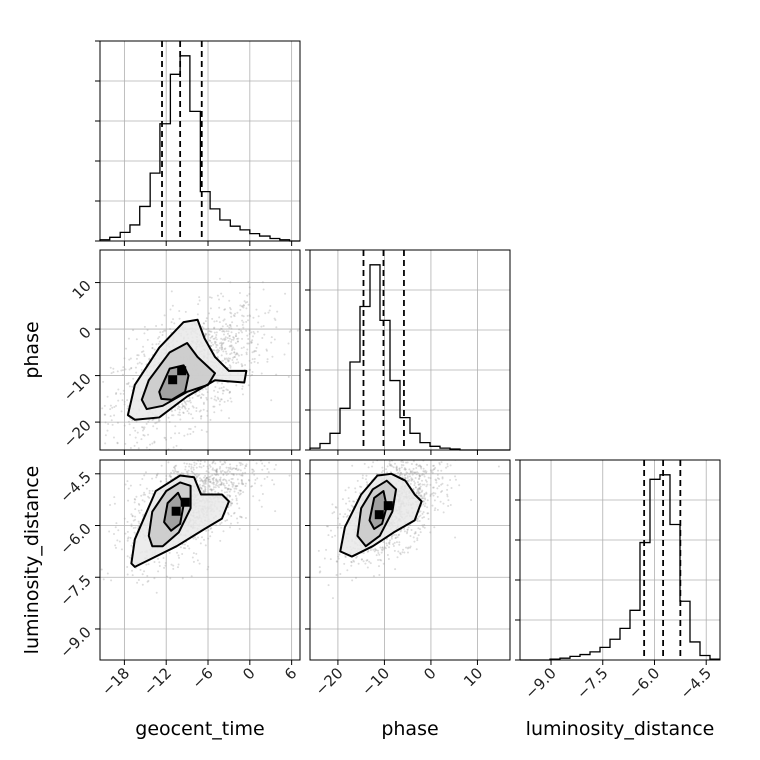 This screenshot has height=760, width=760. I want to click on x-tick-label: −20, so click(329, 681).